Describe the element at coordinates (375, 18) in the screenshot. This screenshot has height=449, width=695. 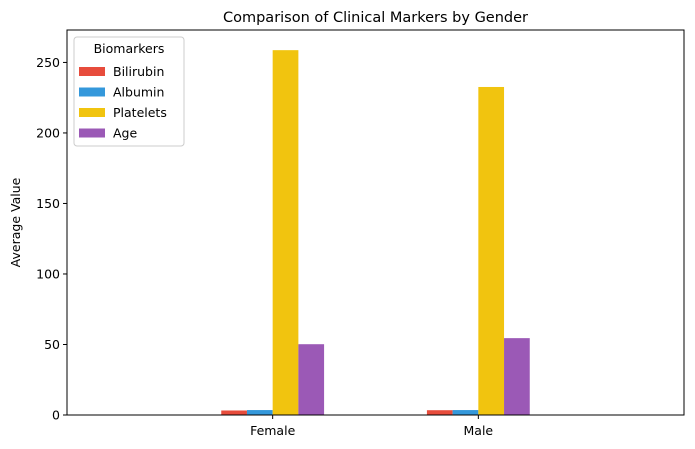
I see `chart-title: Comparison of Clinical Markers by Gender` at that location.